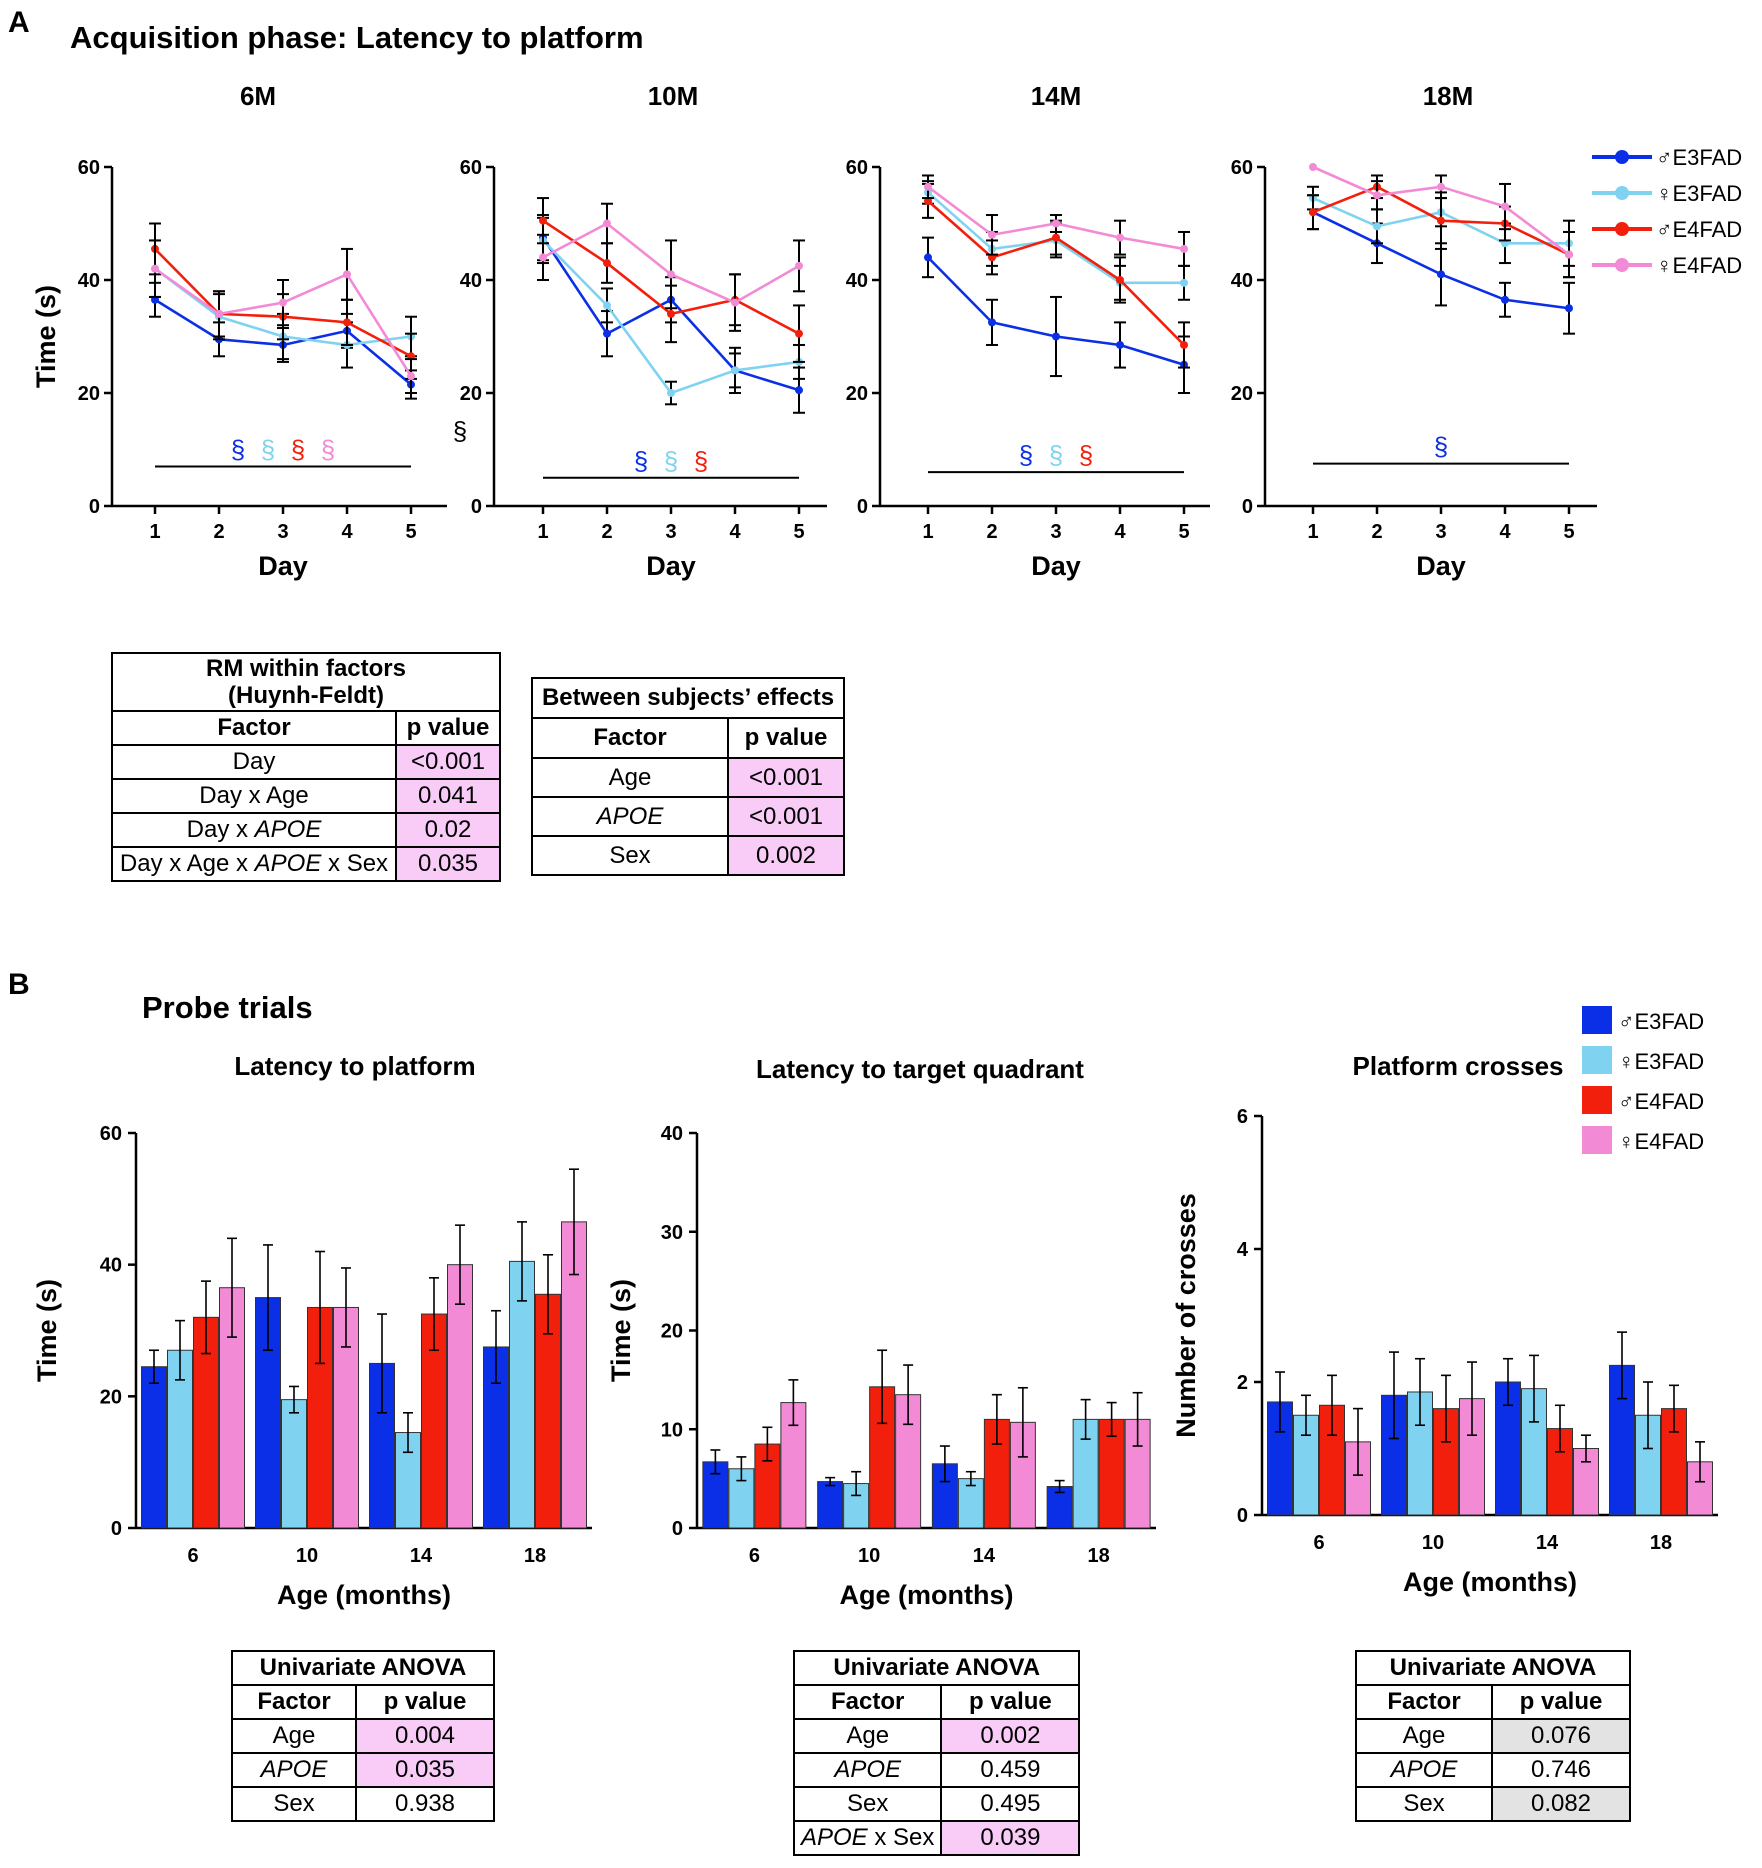 This screenshot has width=1762, height=1868. Describe the element at coordinates (1505, 532) in the screenshot. I see `x-tick-label: 4` at that location.